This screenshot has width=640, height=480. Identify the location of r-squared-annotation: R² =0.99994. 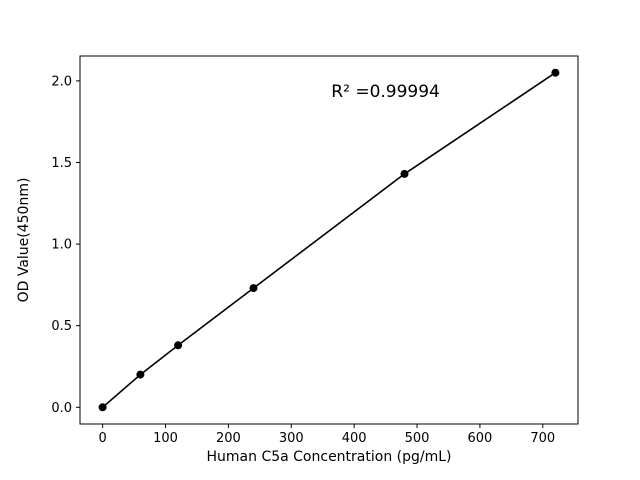
(385, 92).